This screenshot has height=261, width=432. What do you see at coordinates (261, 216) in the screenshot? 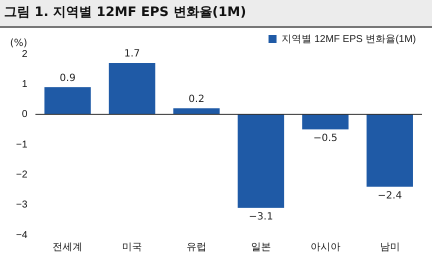
I see `data-label: −3.1` at bounding box center [261, 216].